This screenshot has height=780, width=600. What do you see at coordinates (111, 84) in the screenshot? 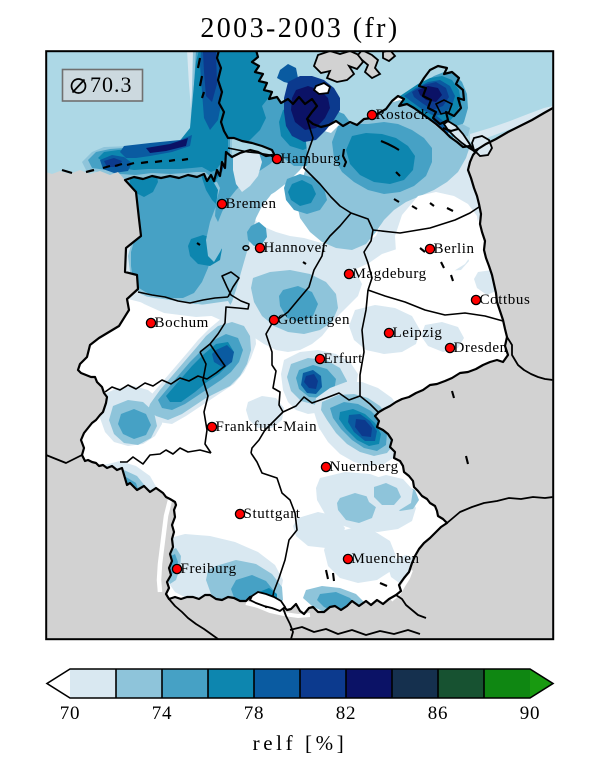
I see `svg-text: 70.3` at bounding box center [111, 84].